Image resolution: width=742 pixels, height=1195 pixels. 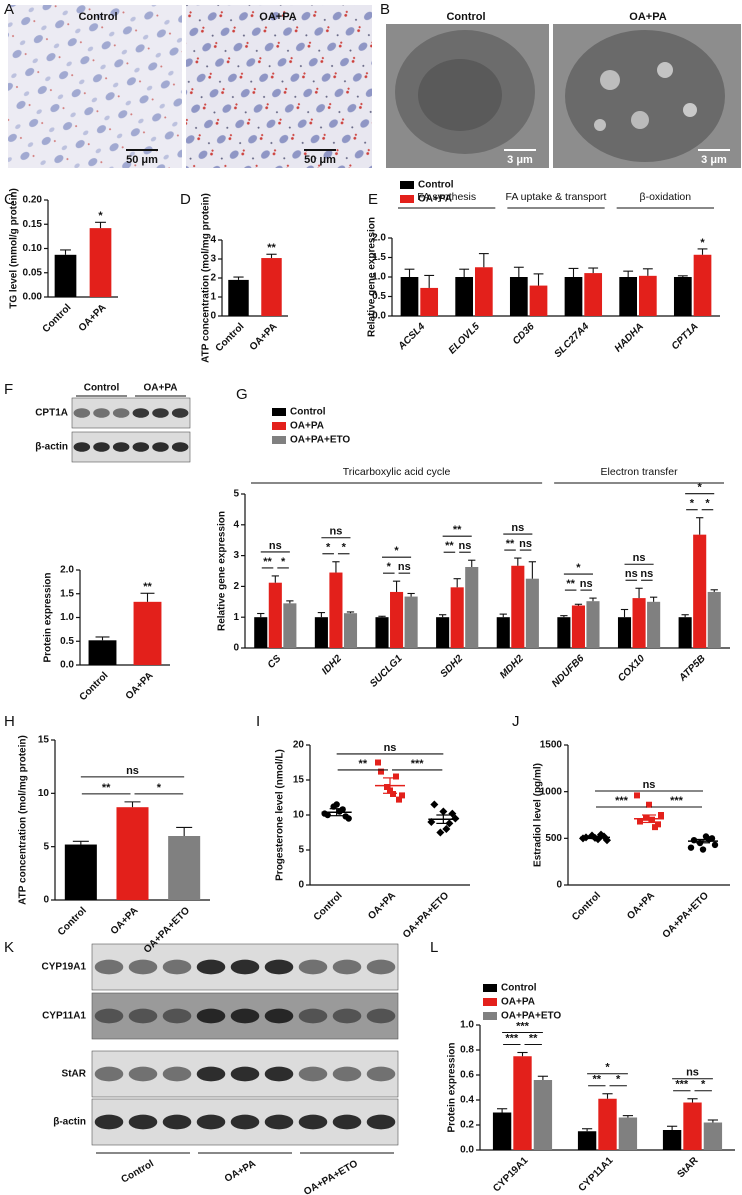 What do you see at coordinates (9, 721) in the screenshot?
I see `panel-letter: H` at bounding box center [9, 721].